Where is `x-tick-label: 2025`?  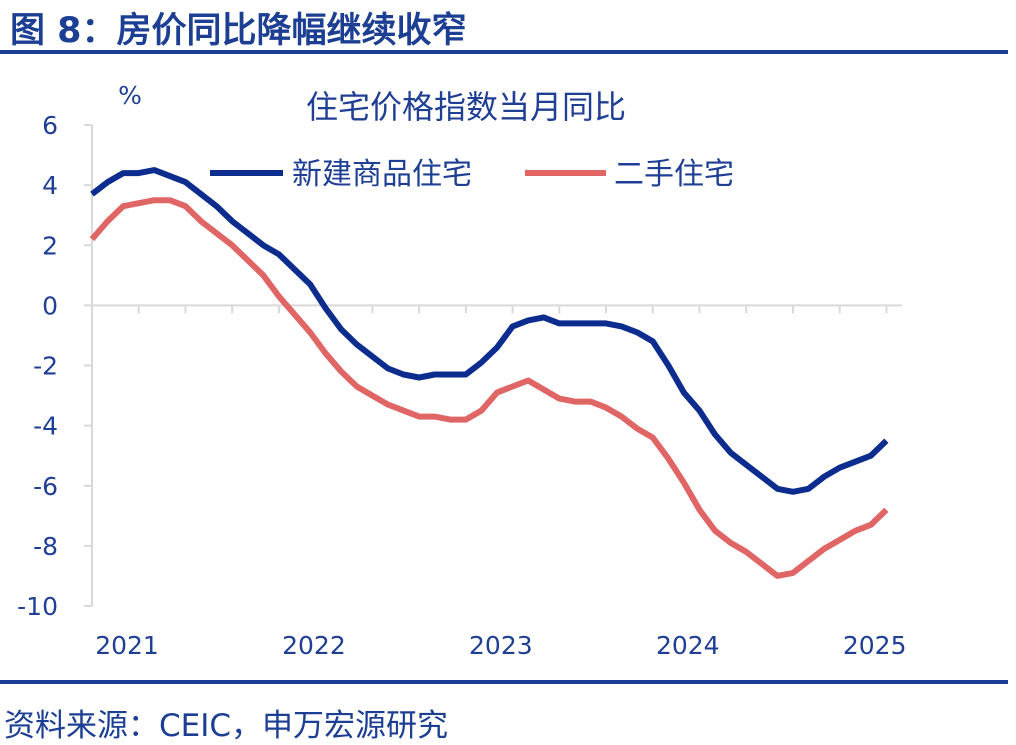 x-tick-label: 2025 is located at coordinates (875, 645).